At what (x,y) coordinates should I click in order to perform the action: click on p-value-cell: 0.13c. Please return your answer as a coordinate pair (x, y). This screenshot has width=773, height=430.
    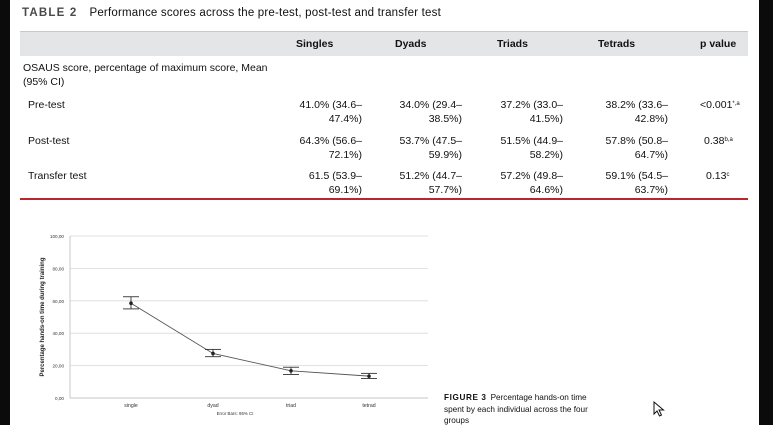
    Looking at the image, I should click on (718, 176).